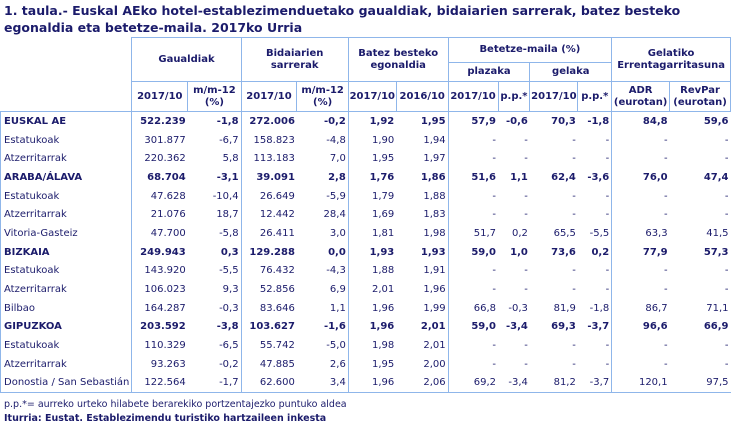 This screenshot has height=427, width=731. What do you see at coordinates (372, 196) in the screenshot?
I see `cell-value: 1,79` at bounding box center [372, 196].